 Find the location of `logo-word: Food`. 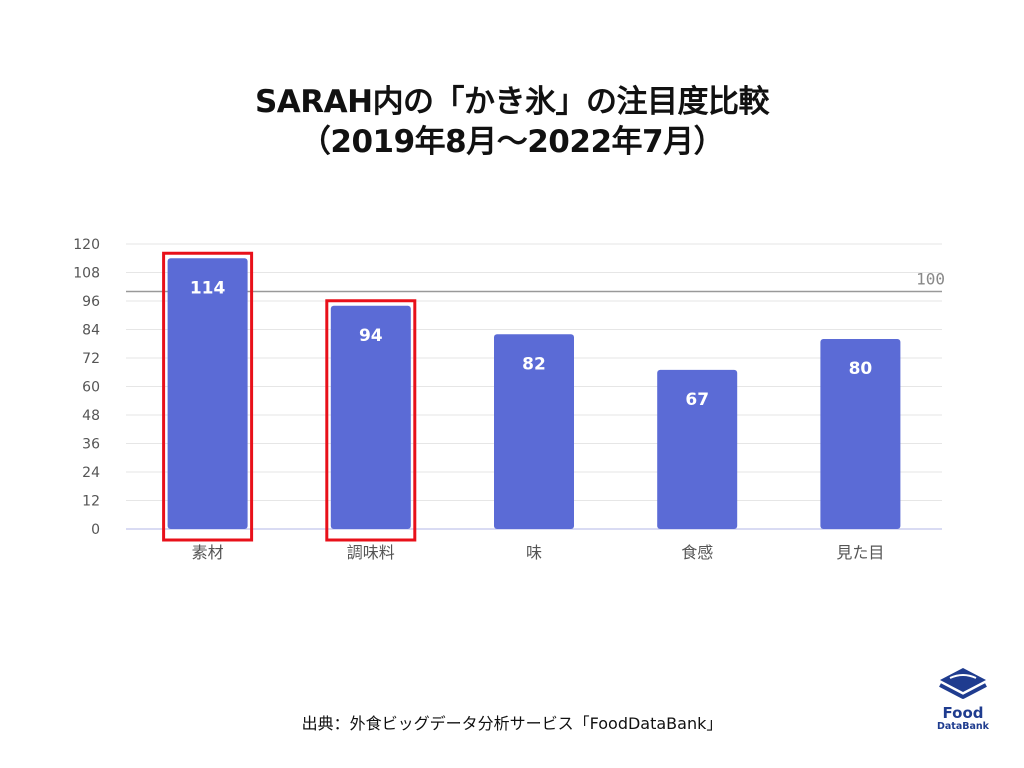

logo-word: Food is located at coordinates (963, 713).